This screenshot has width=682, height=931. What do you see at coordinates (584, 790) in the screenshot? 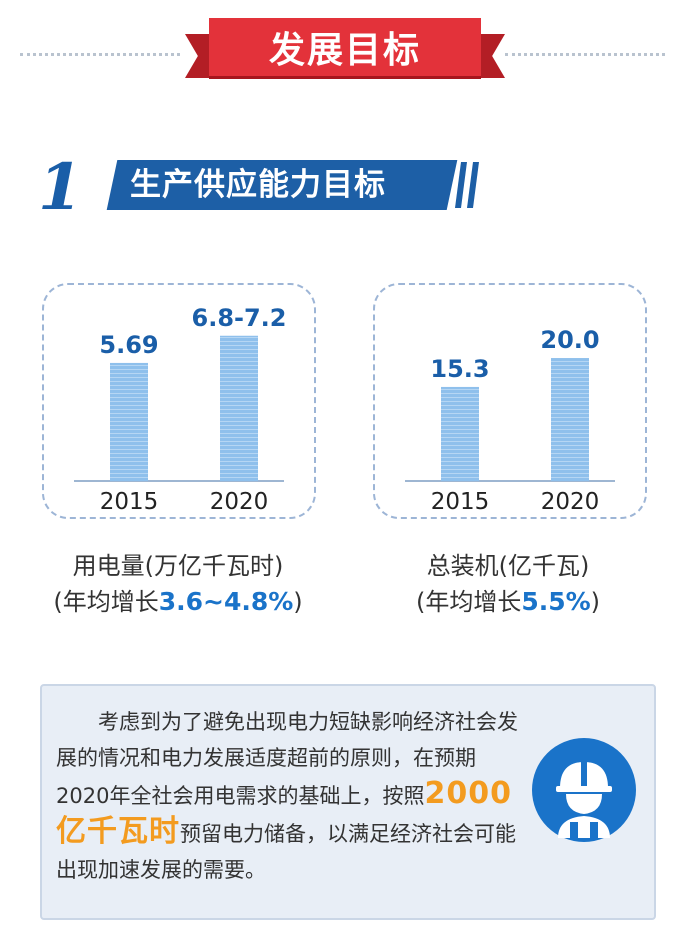
I see `worker-icon` at bounding box center [584, 790].